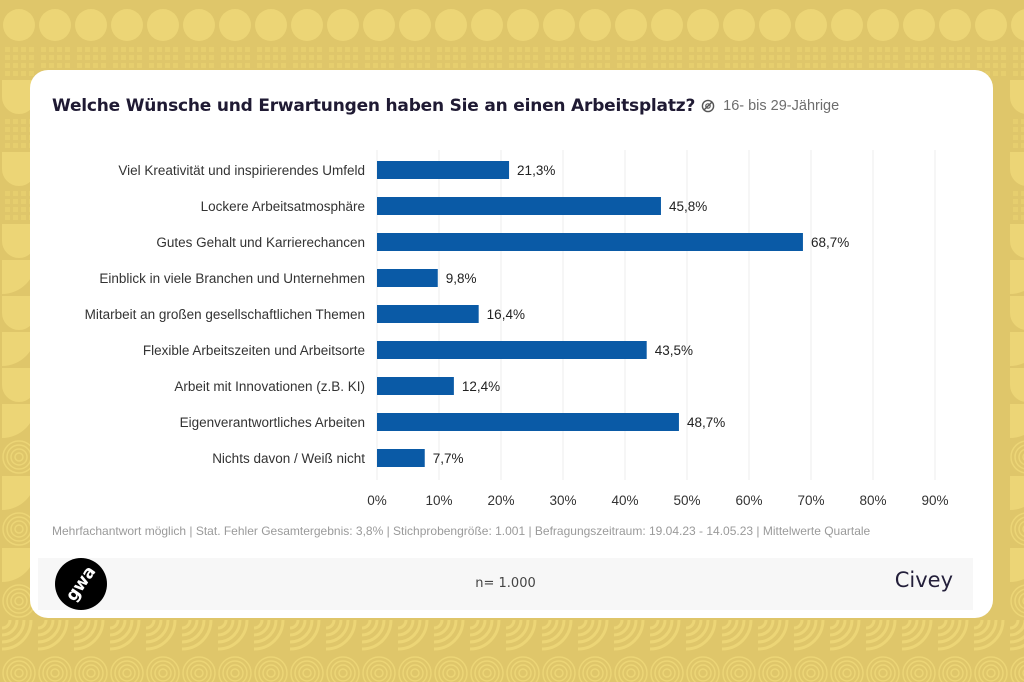 This screenshot has height=682, width=1024. What do you see at coordinates (505, 583) in the screenshot?
I see `sample-size: n= 1.000` at bounding box center [505, 583].